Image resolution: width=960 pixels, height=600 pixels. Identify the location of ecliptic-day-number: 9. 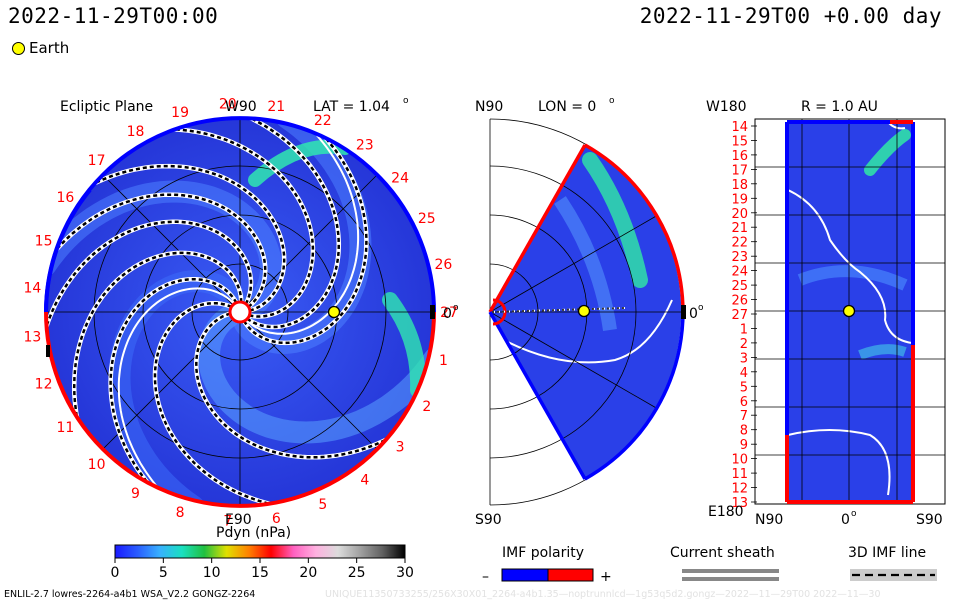
(135, 494).